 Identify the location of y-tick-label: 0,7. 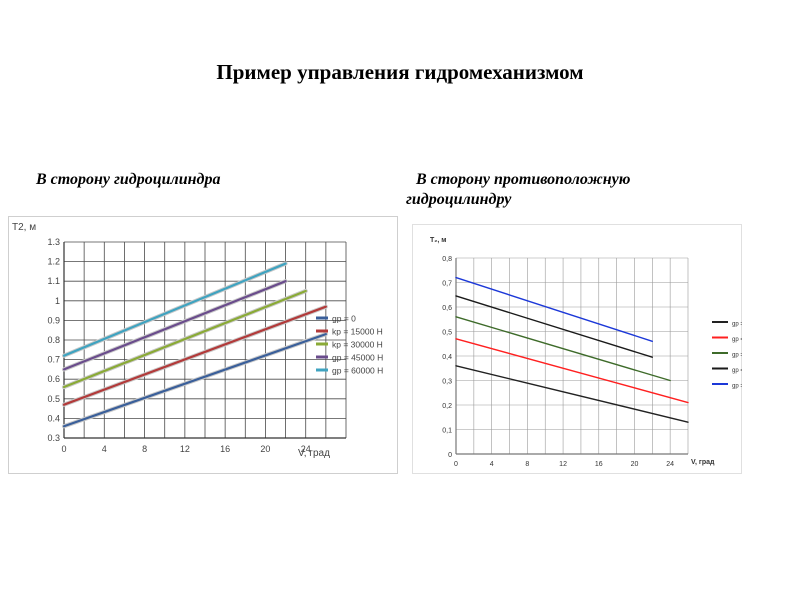
(447, 284).